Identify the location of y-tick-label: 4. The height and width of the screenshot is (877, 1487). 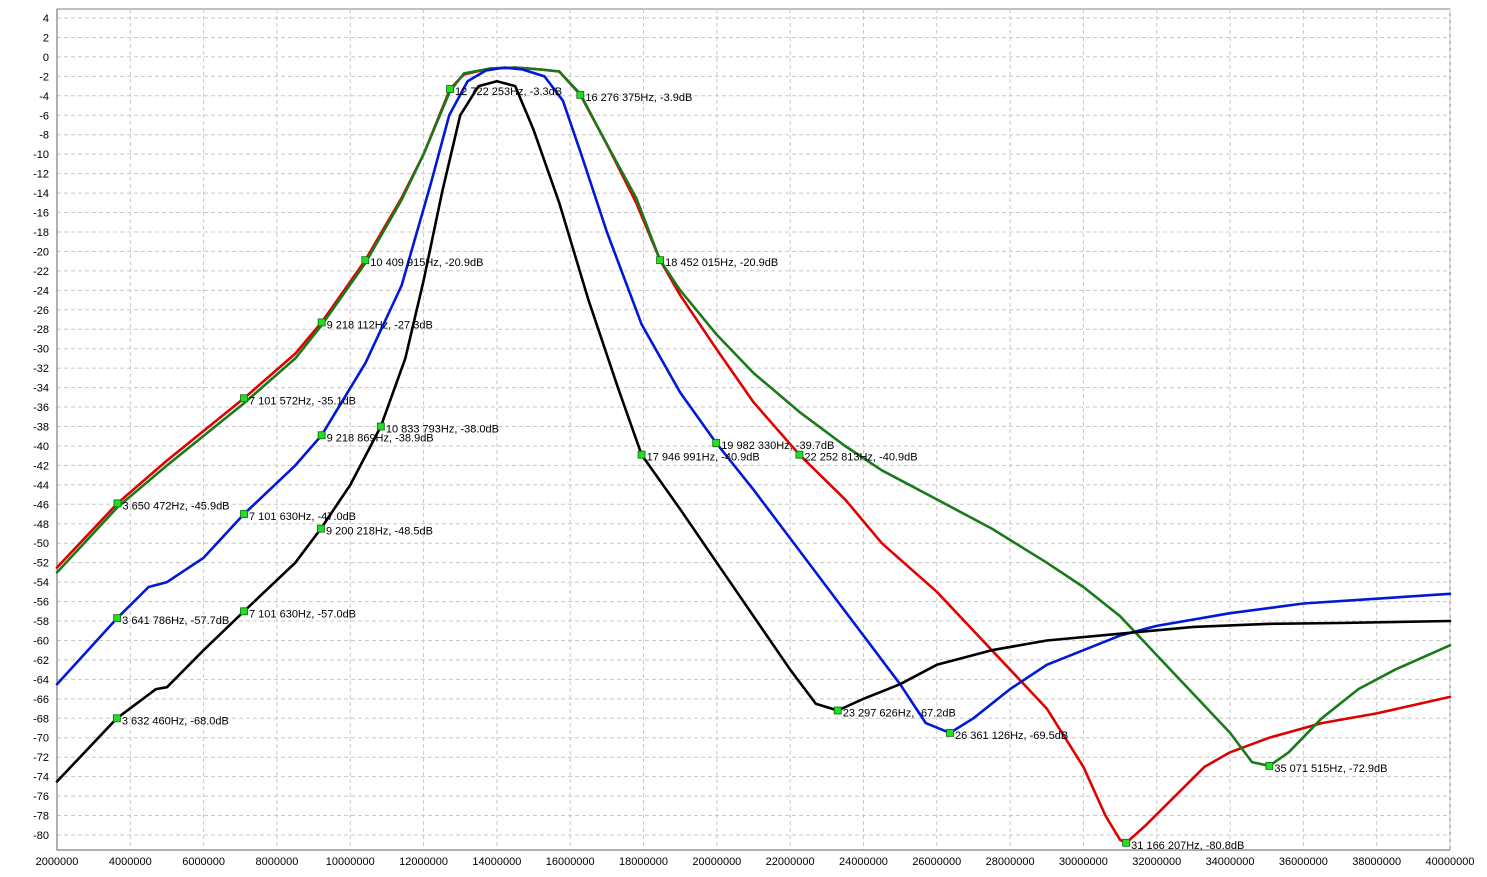
(46, 19).